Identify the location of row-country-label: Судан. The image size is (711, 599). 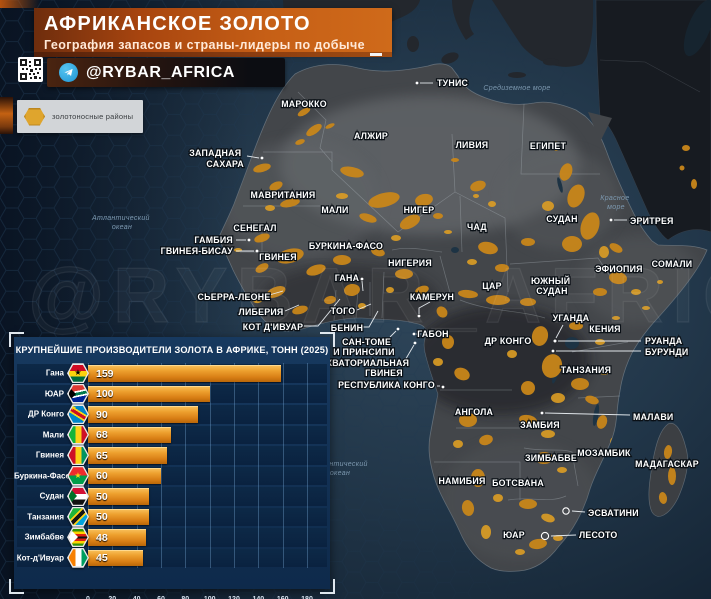
(51, 496).